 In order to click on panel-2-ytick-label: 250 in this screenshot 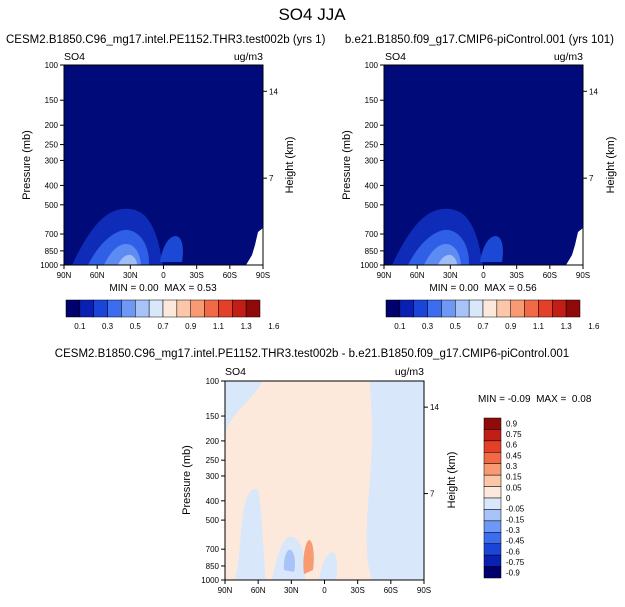, I will do `click(372, 145)`.